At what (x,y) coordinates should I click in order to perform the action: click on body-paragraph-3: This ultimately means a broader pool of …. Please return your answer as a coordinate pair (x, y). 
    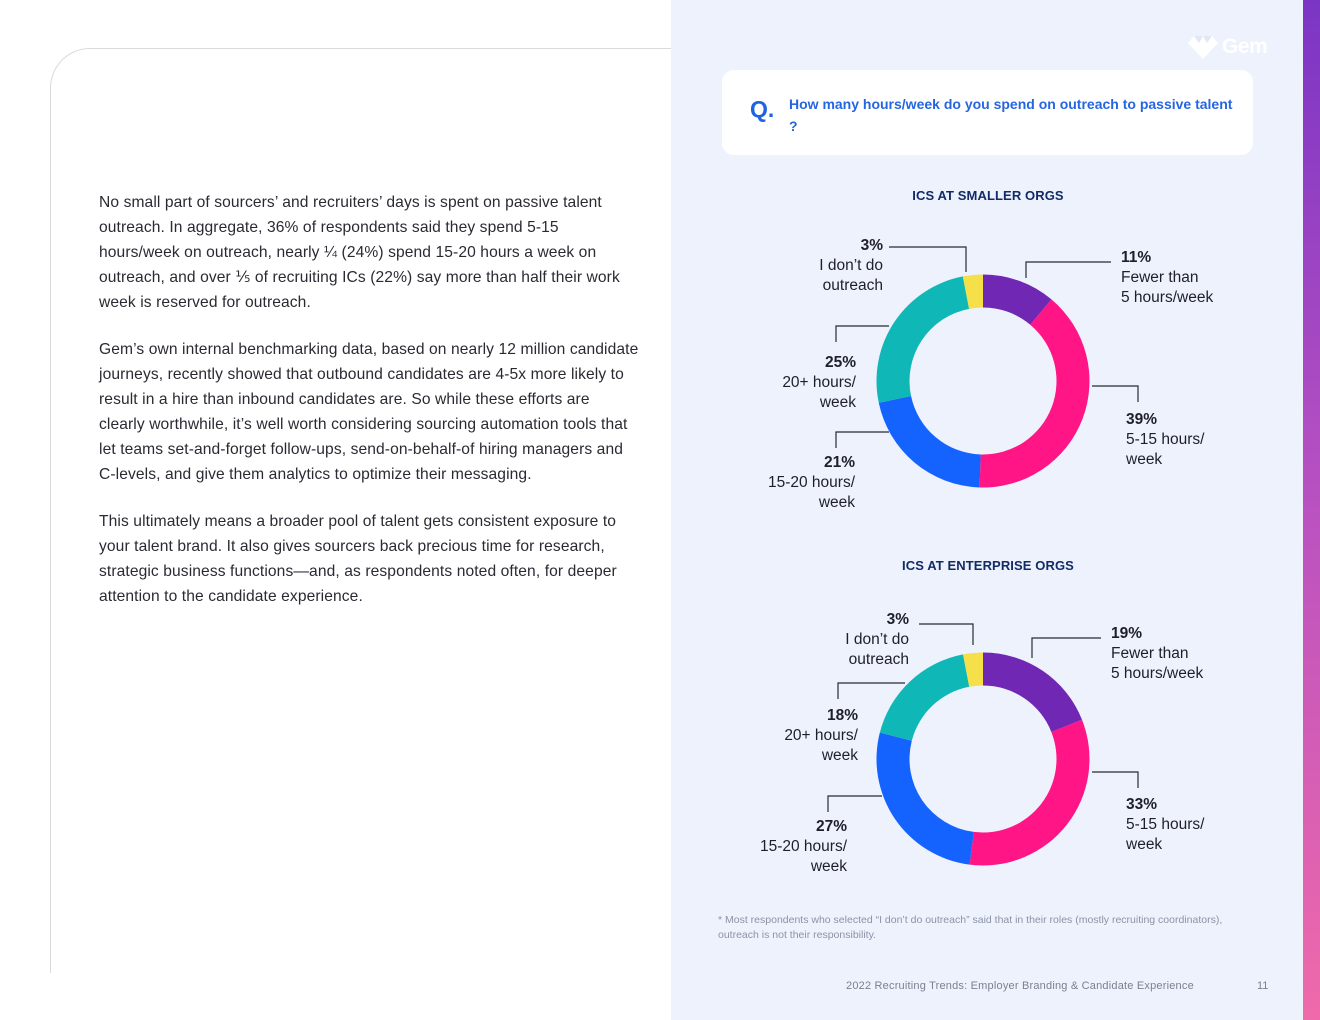
    Looking at the image, I should click on (358, 559).